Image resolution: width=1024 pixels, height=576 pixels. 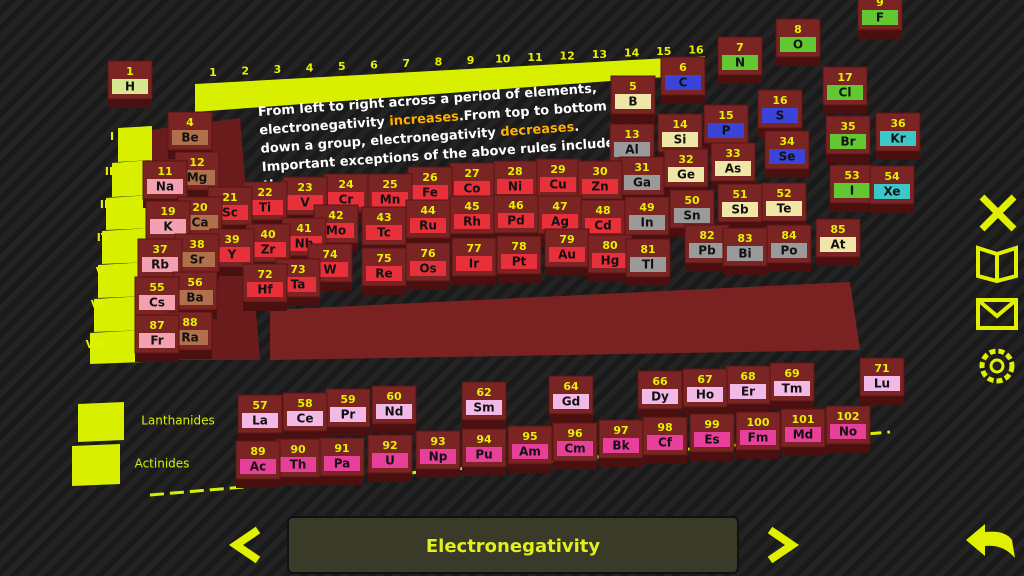 I want to click on element-tile: 60 Nd, so click(x=394, y=409).